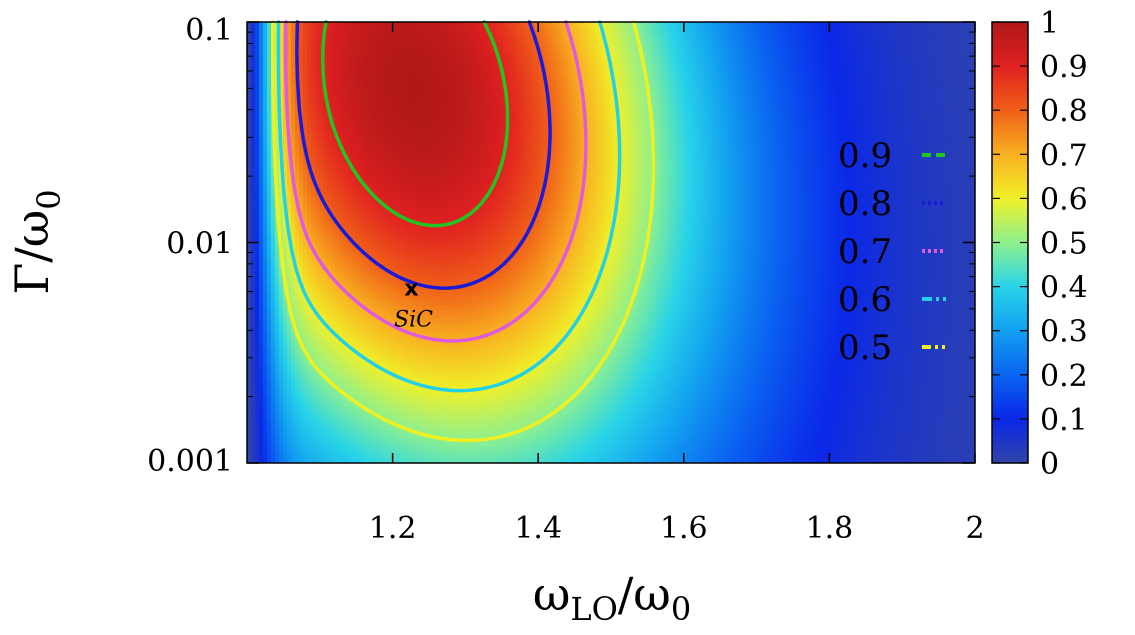  I want to click on heatmap-cell-2029, so click(357, 68).